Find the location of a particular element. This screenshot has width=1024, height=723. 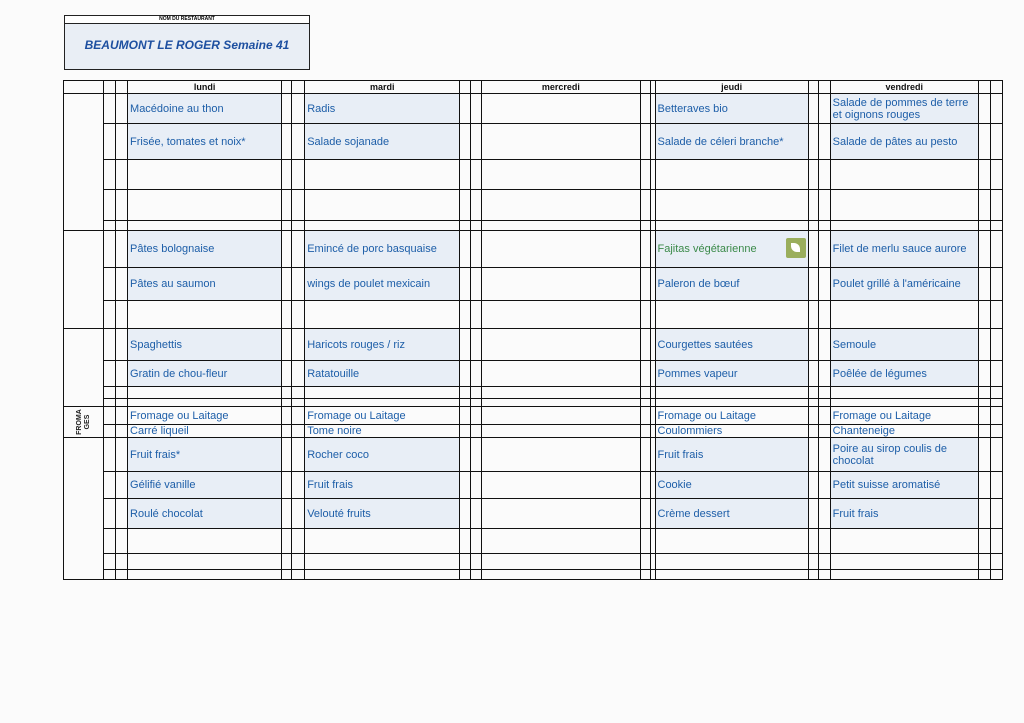

menu-item-vendredi: Fruit frais is located at coordinates (904, 513).